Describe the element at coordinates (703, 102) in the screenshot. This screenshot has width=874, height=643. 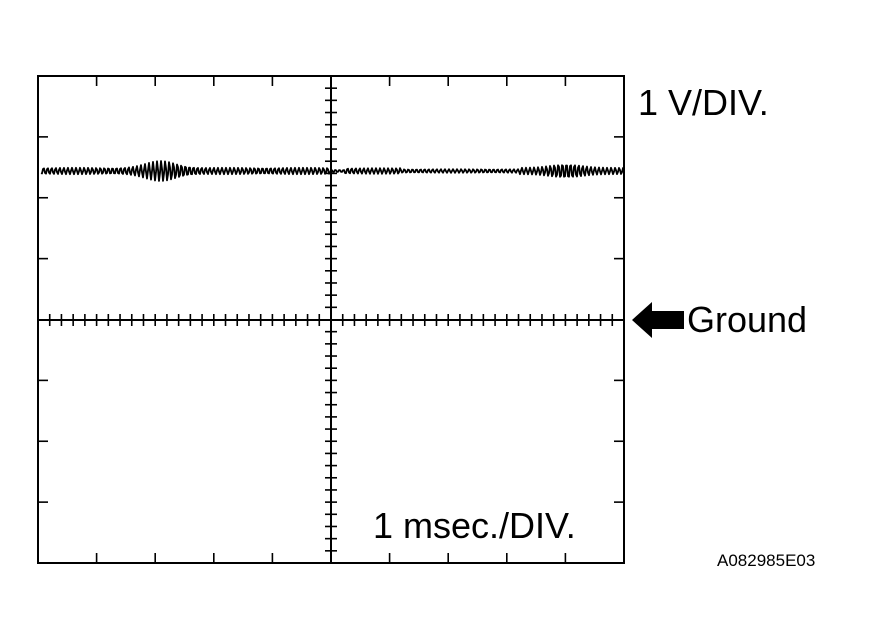
I see `volts-per-division-label: 1 V/DIV.` at that location.